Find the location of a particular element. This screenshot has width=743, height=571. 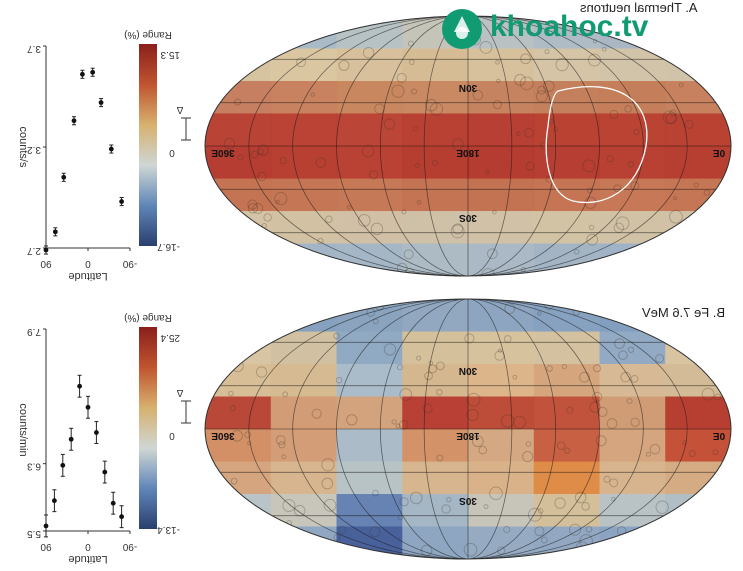

colorbar: Range (%) 15.3 -16.7 0 Δ is located at coordinates (157, 140).